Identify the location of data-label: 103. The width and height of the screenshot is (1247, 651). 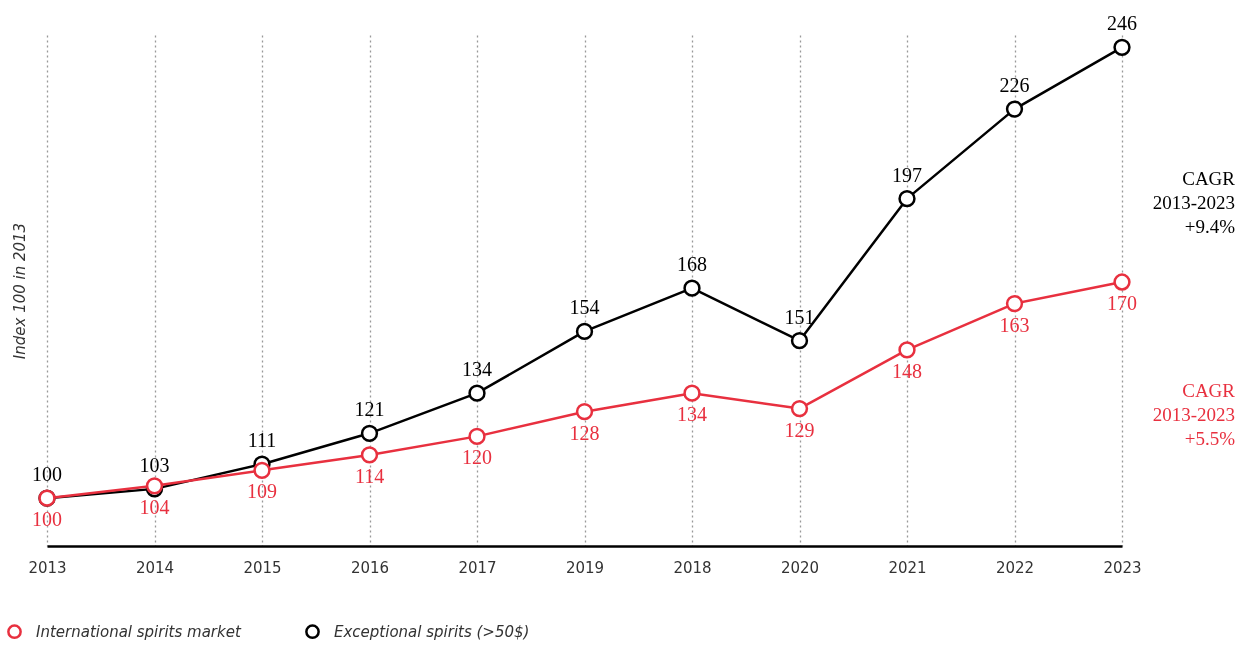
(154, 464).